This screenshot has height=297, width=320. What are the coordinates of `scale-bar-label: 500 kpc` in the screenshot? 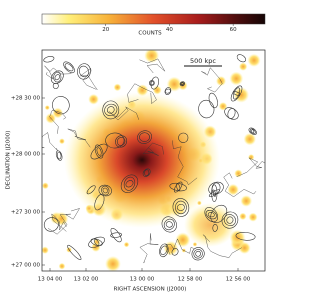 It's located at (203, 61).